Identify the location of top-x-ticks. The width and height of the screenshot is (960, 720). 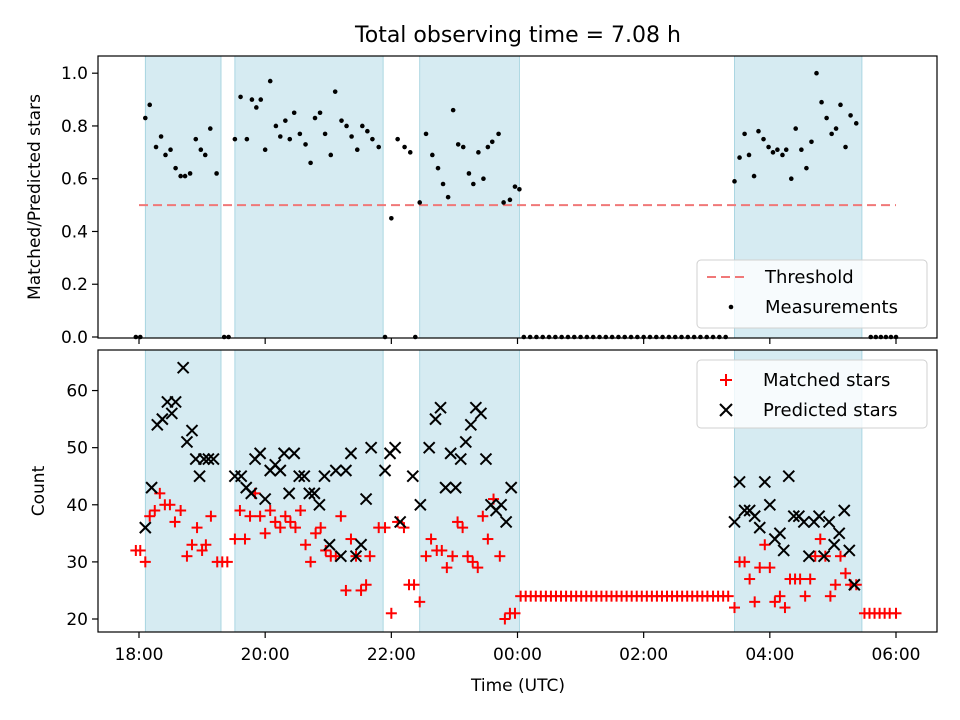
(517, 341).